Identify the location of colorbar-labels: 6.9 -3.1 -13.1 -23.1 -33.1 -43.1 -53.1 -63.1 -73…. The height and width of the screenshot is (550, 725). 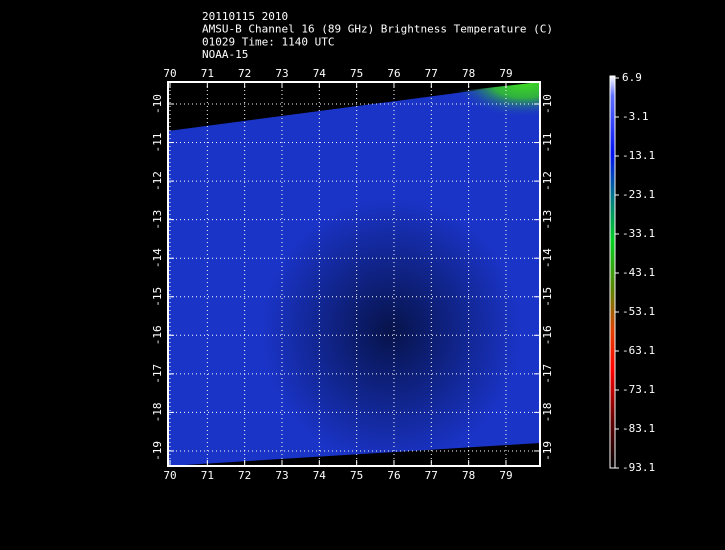
(635, 272).